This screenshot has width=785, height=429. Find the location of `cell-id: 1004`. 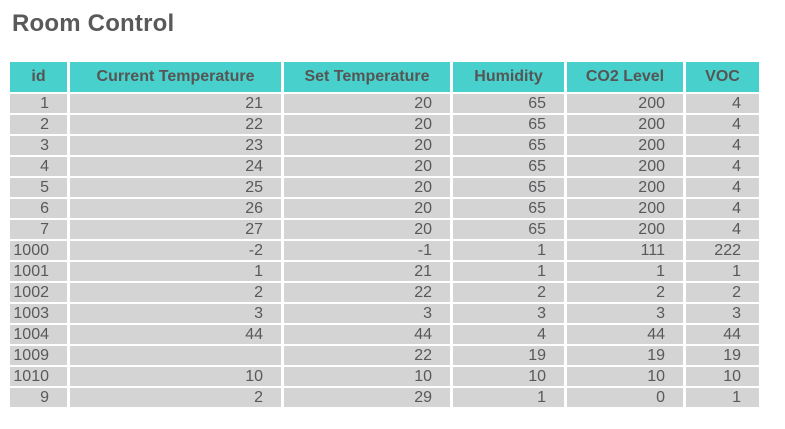

cell-id: 1004 is located at coordinates (38, 334).